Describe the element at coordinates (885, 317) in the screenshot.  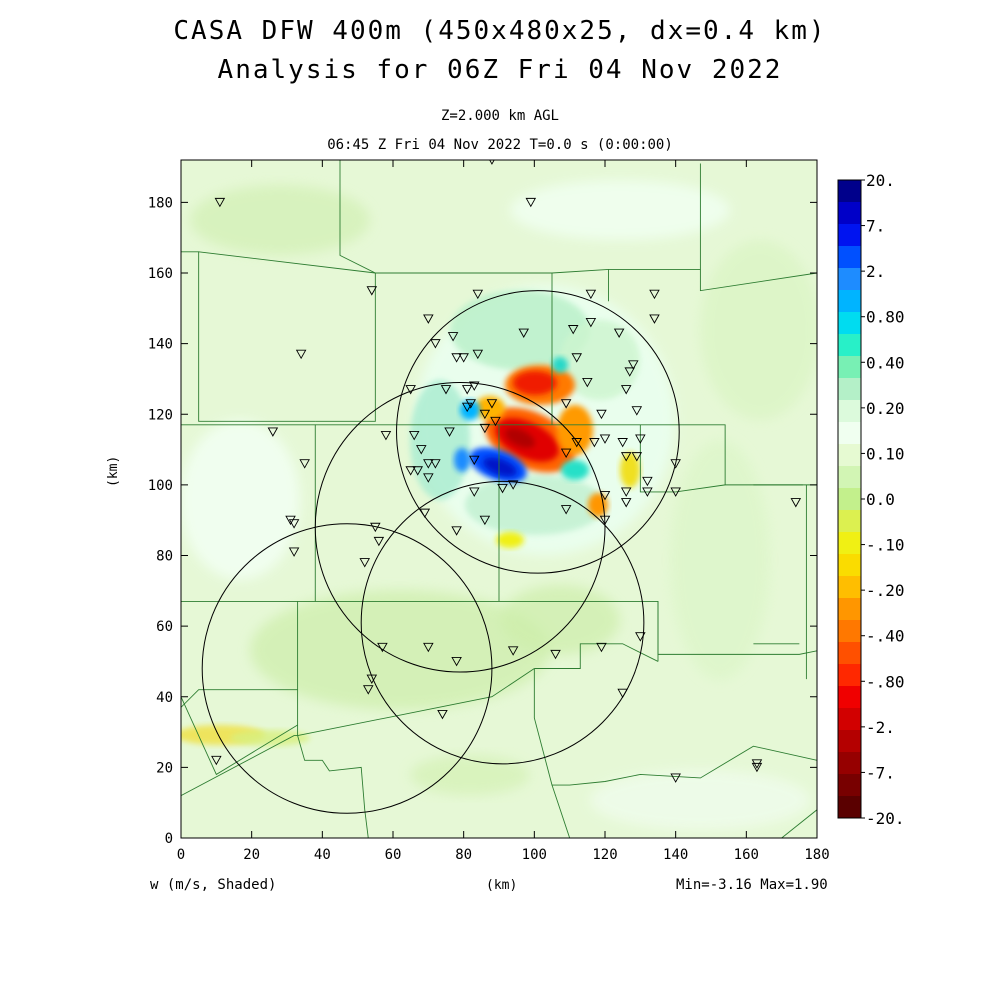
I see `colorbar-label: 0.80` at that location.